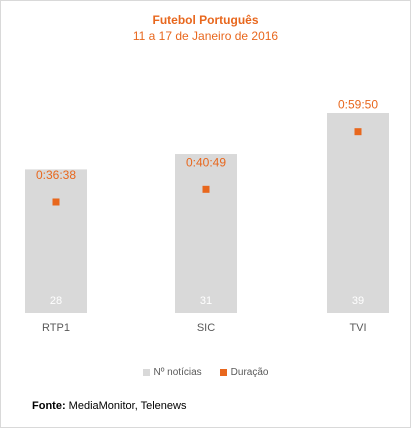  What do you see at coordinates (358, 213) in the screenshot?
I see `bar-tvi` at bounding box center [358, 213].